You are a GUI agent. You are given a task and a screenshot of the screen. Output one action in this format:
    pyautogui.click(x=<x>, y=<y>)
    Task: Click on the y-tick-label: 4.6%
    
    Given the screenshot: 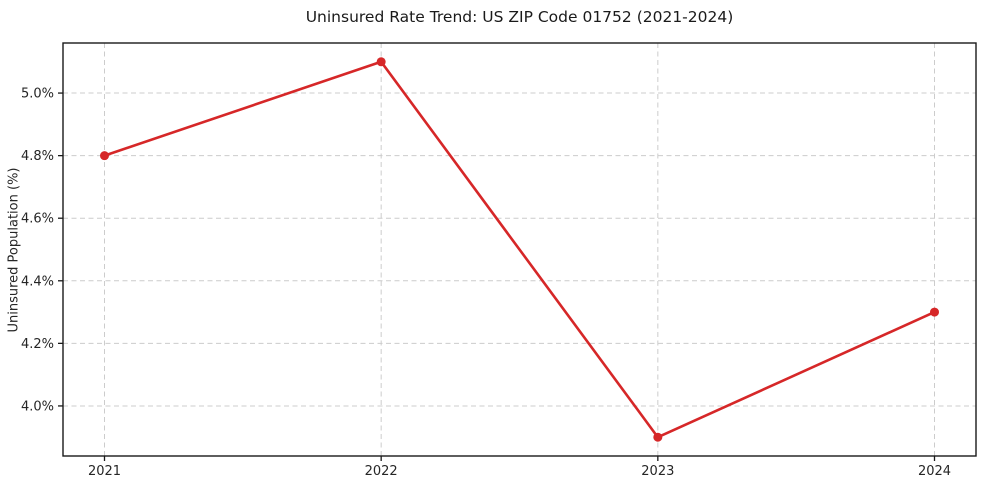 What is the action you would take?
    pyautogui.click(x=37, y=219)
    